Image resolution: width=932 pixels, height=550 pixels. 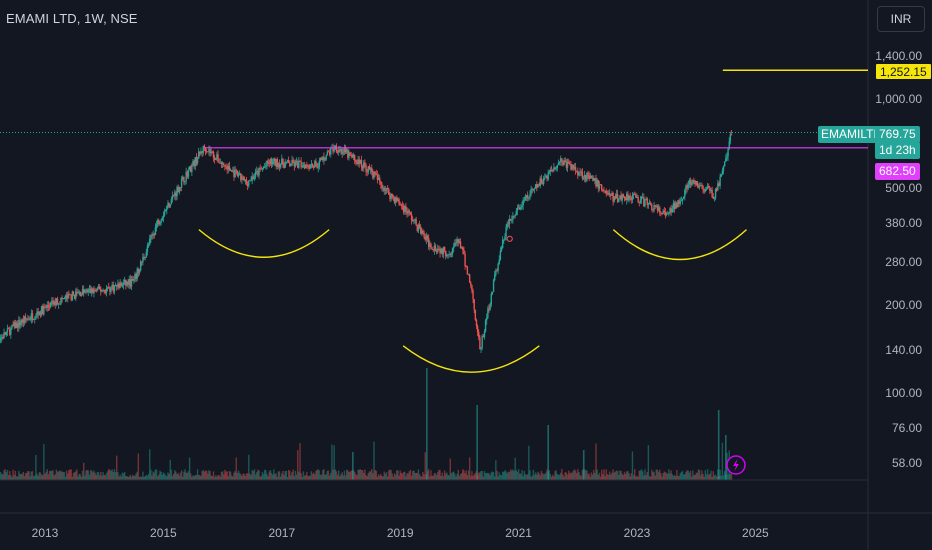 I want to click on y-tick-label: 280.00, so click(x=903, y=261).